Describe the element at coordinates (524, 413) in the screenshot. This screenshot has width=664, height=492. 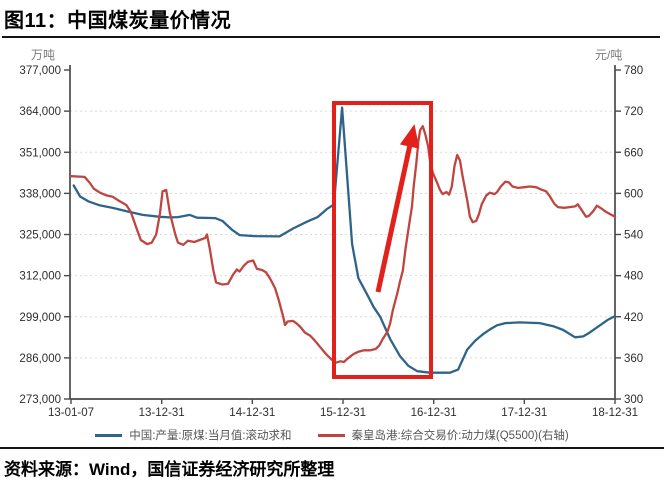
I see `x-tick-label: 17-12-31` at that location.